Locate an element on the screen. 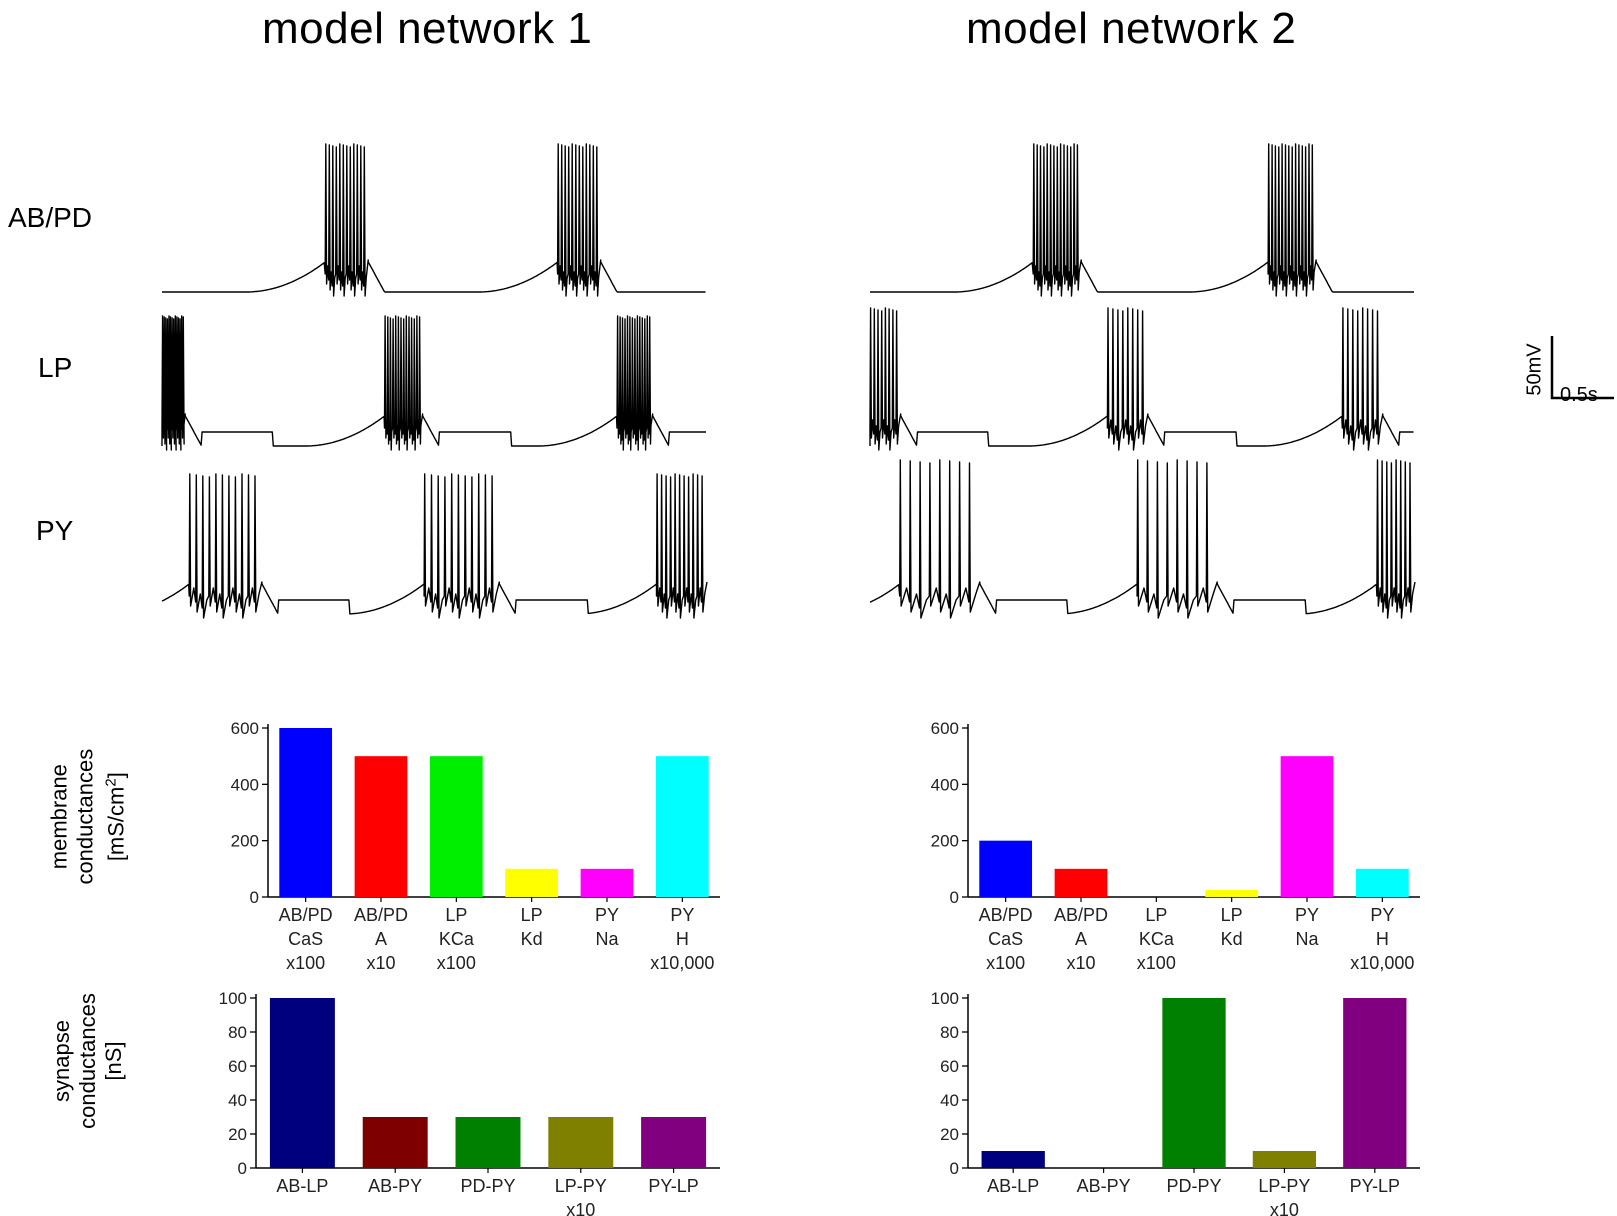 The width and height of the screenshot is (1617, 1216). category-label: CaS is located at coordinates (1005, 939).